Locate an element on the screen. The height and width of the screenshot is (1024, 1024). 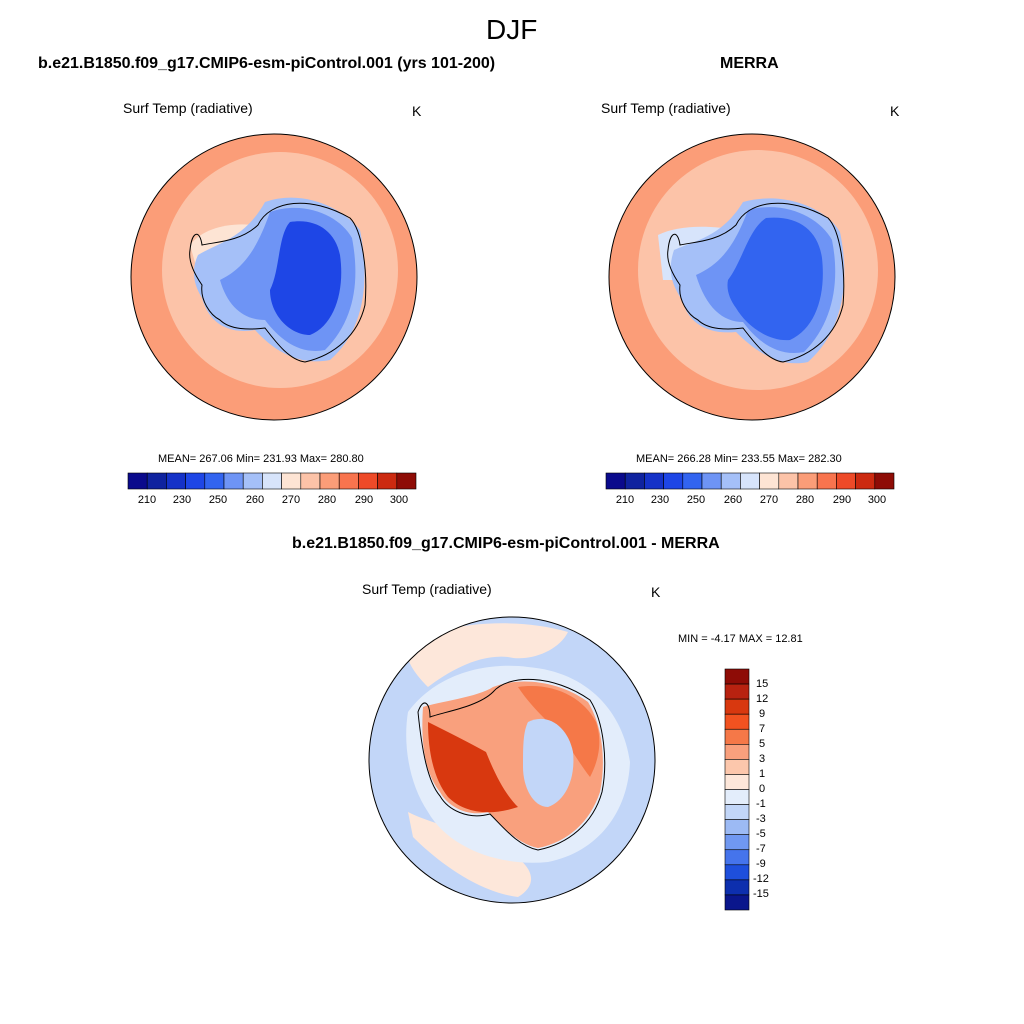
obs-coastline is located at coordinates (756, 282).